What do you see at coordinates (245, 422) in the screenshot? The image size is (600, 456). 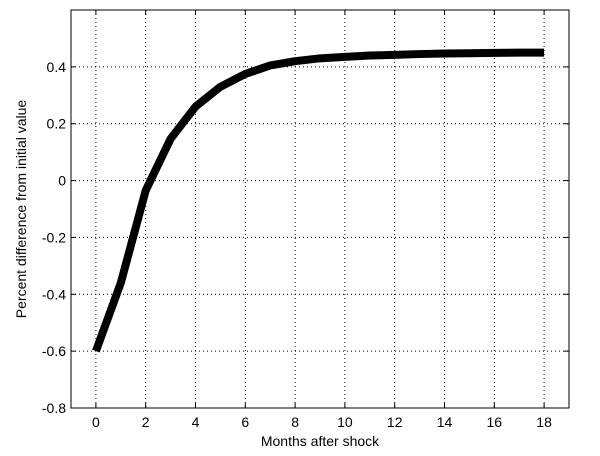 I see `x-tick-label: 6` at bounding box center [245, 422].